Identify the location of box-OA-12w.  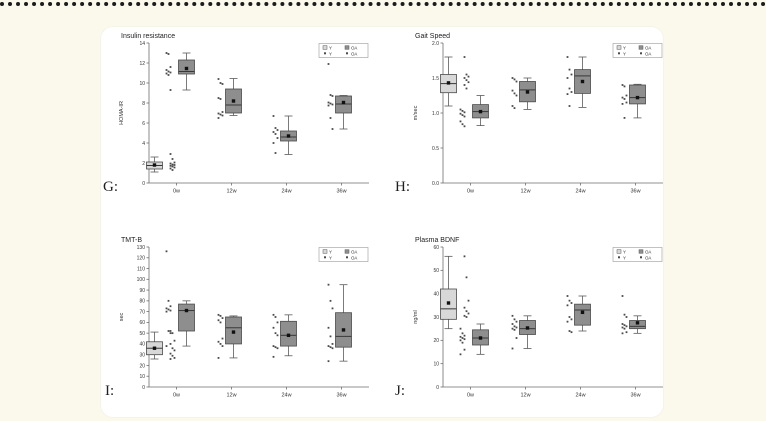
(229, 336).